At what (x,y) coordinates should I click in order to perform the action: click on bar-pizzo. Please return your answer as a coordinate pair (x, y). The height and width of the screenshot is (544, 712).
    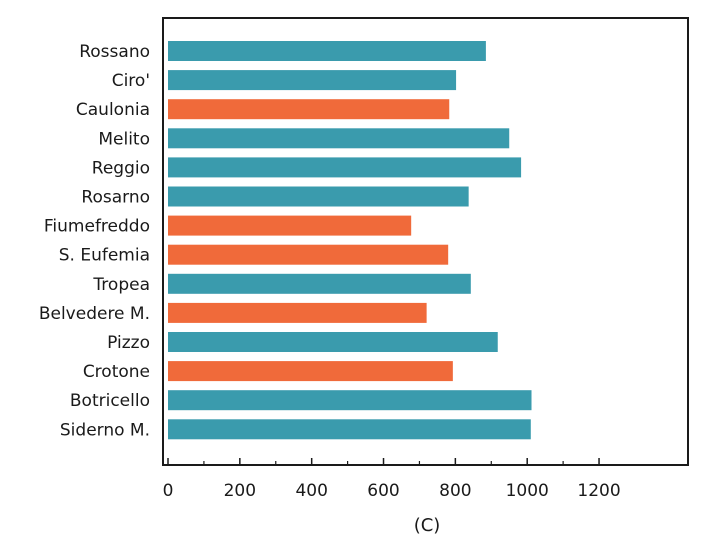
    Looking at the image, I should click on (333, 342).